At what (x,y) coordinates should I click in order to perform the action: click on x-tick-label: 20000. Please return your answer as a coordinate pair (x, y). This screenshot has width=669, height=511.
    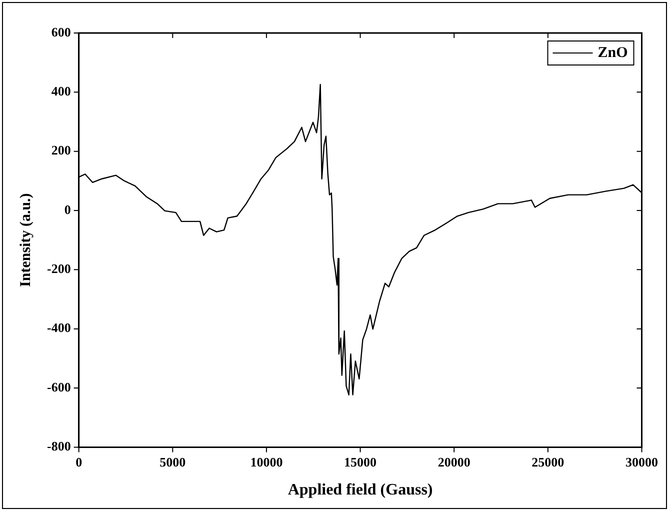
    Looking at the image, I should click on (454, 462).